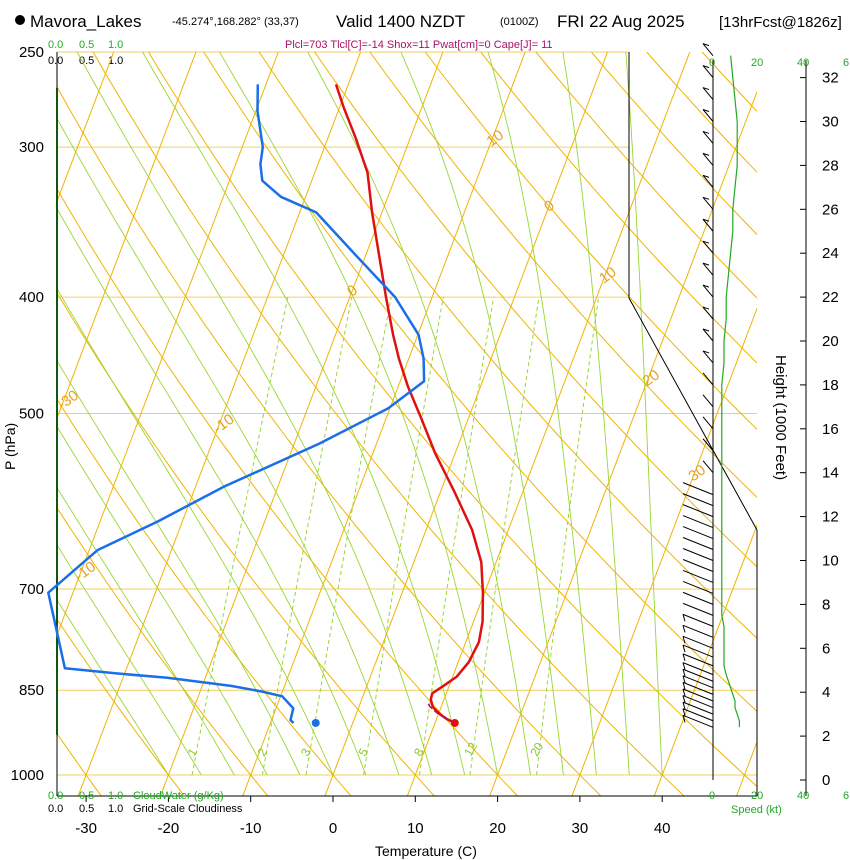 This screenshot has width=850, height=860. I want to click on station-marker-icon, so click(20, 20).